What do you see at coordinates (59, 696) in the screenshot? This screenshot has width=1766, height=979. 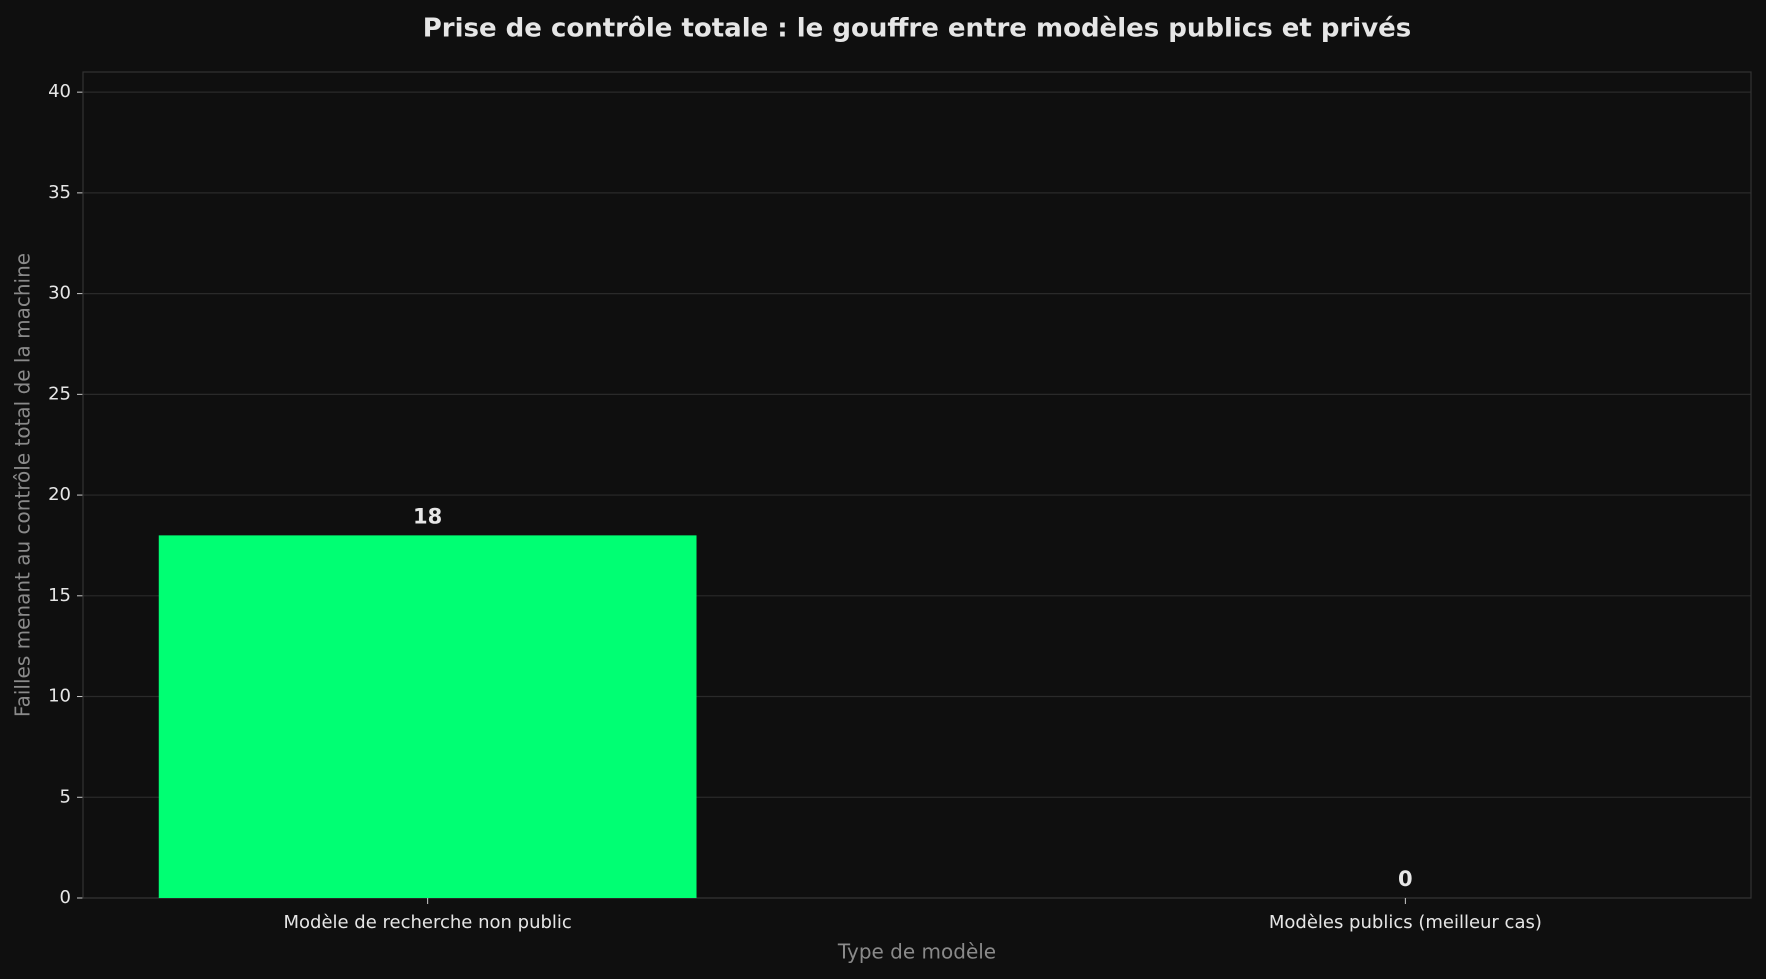 I see `y-tick-label: 10` at bounding box center [59, 696].